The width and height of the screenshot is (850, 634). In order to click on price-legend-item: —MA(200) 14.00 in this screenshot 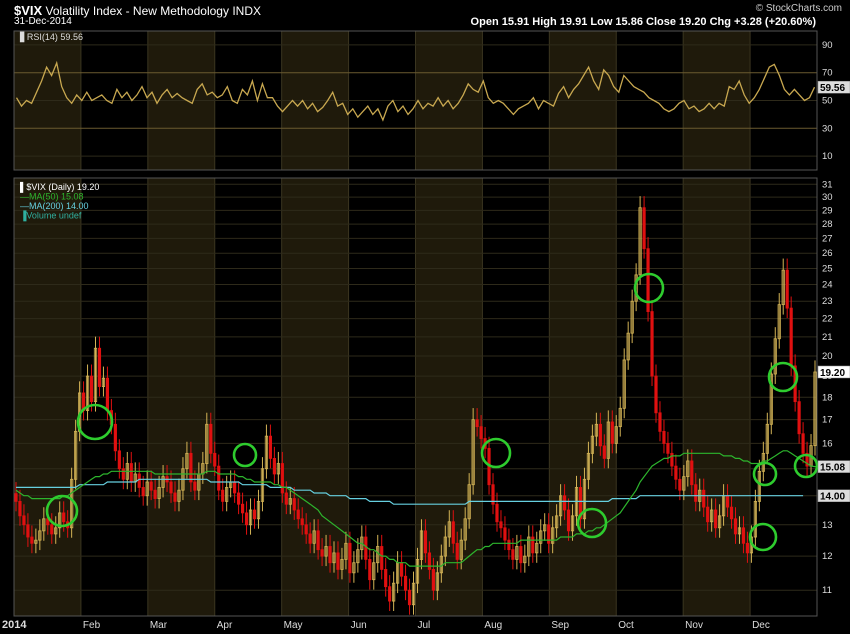, I will do `click(54, 206)`.